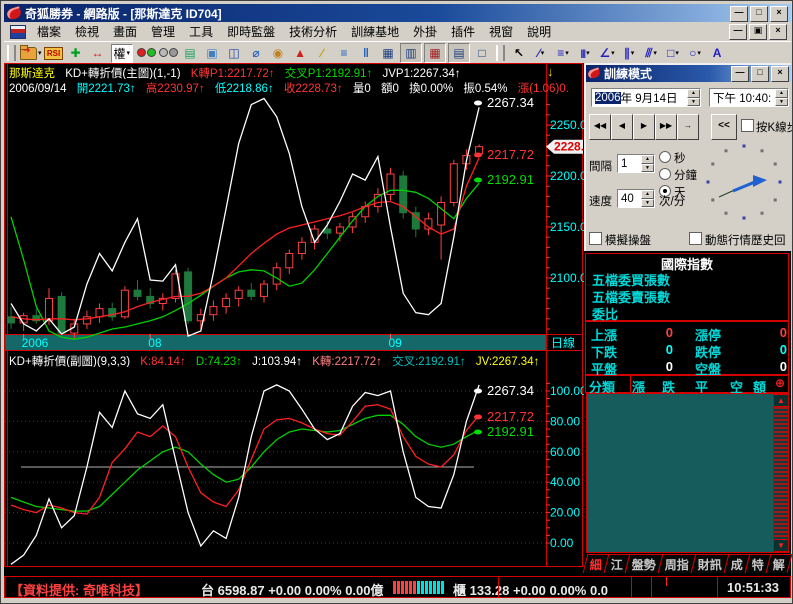 The width and height of the screenshot is (793, 604). I want to click on date-spinner: ▲ ▼, so click(693, 97).